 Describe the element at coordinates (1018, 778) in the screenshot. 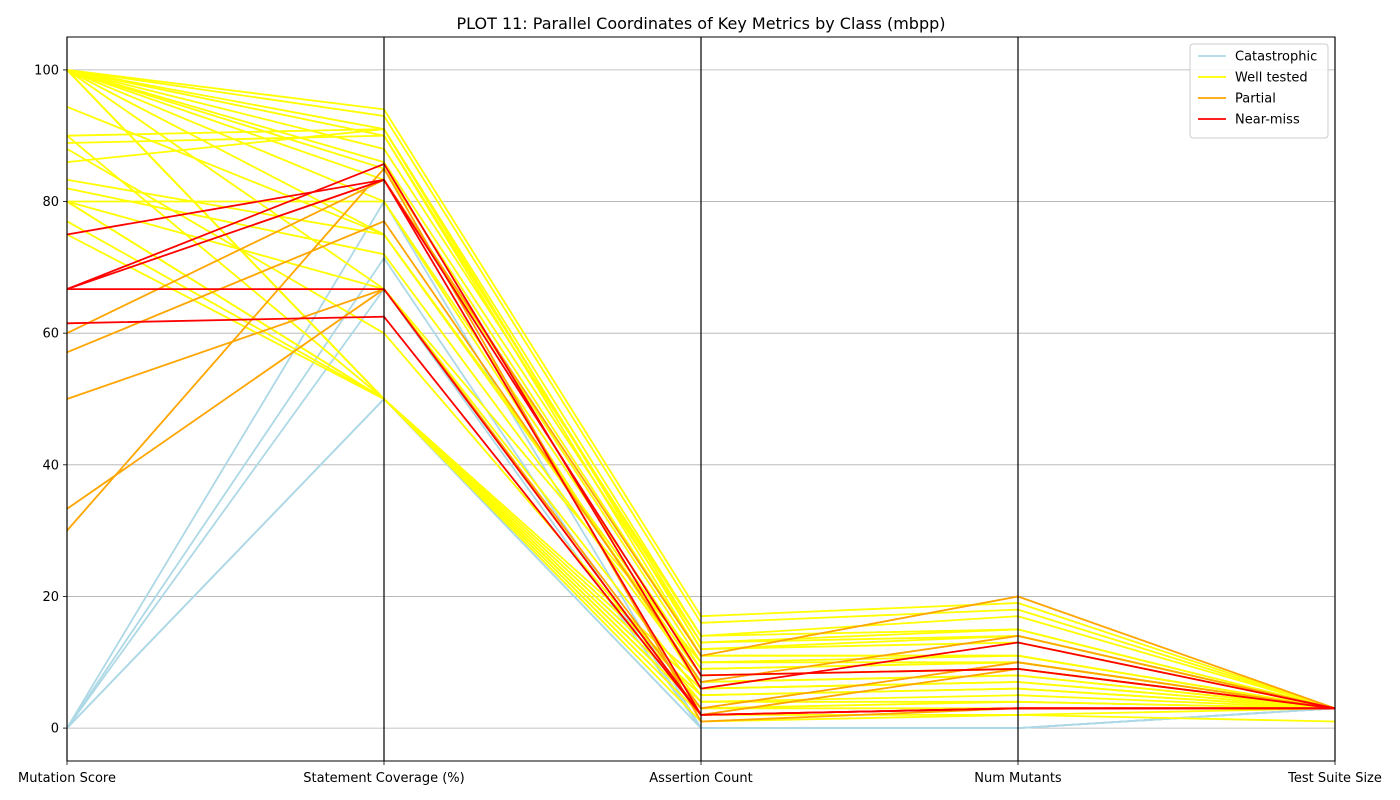

I see `dimension-label: Num Mutants` at that location.